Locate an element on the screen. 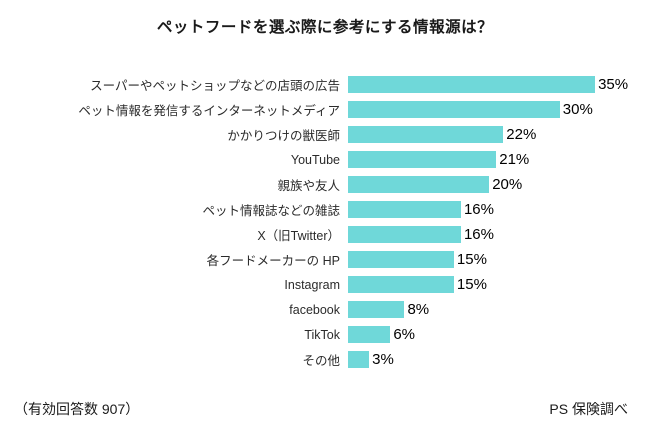 The width and height of the screenshot is (650, 435). chart-row: かかりつけの獣医師 22% is located at coordinates (341, 134).